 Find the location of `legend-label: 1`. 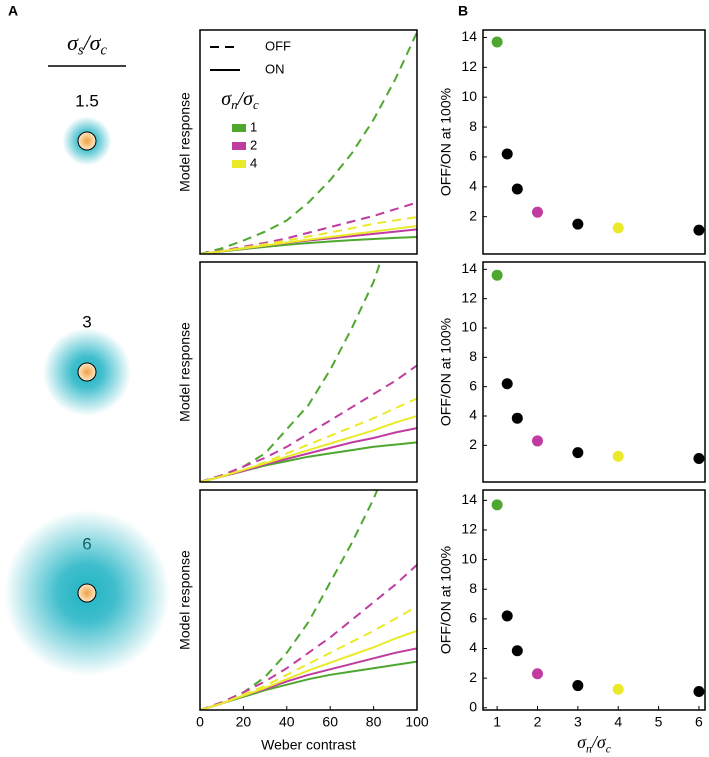

legend-label: 1 is located at coordinates (253, 126).